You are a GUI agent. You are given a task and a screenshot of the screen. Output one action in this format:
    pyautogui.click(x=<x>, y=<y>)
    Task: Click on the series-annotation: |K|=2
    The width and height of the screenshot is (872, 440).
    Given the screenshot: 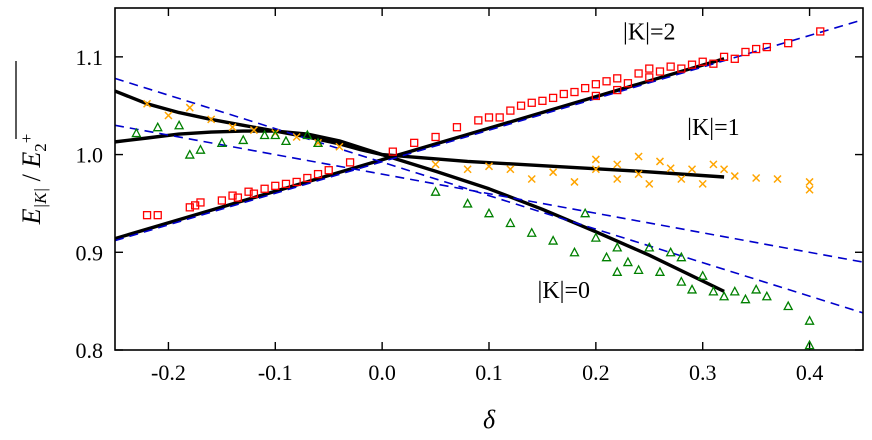 What is the action you would take?
    pyautogui.click(x=649, y=32)
    